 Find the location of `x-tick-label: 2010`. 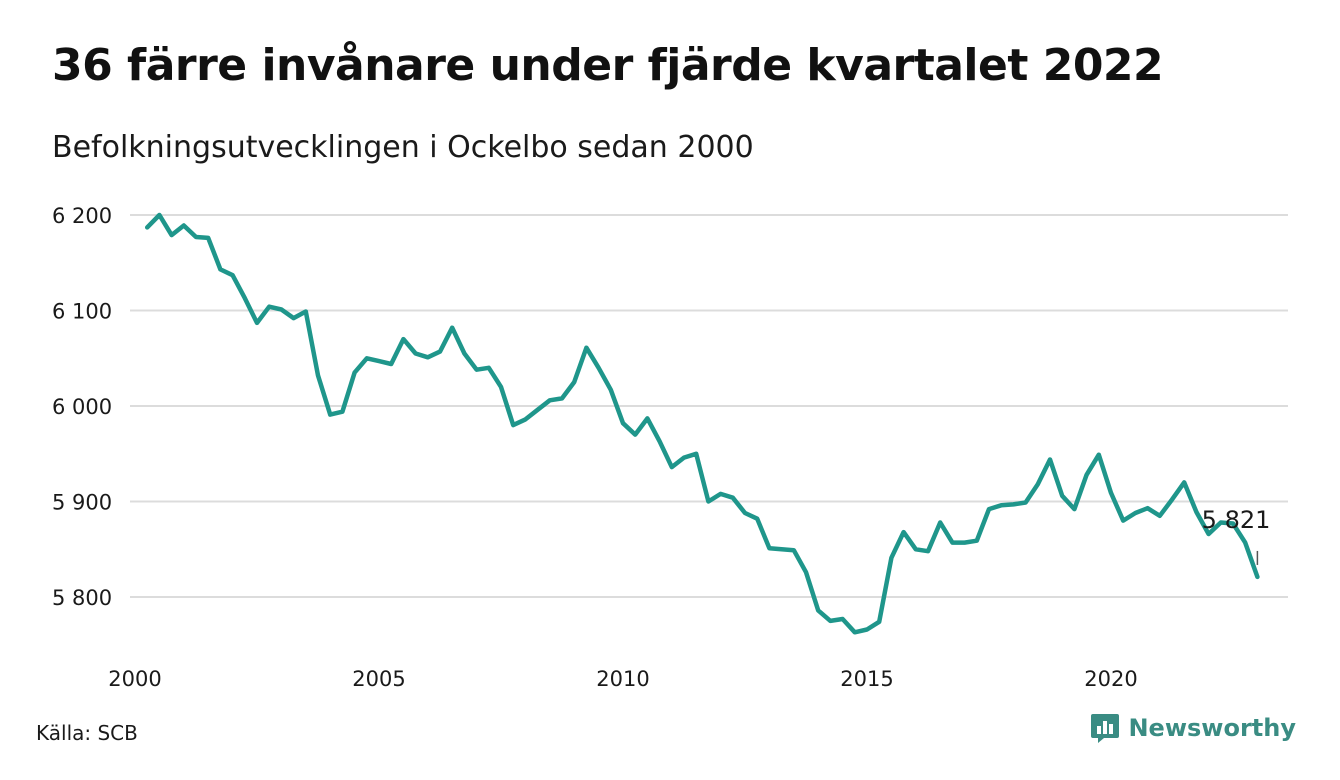

x-tick-label: 2010 is located at coordinates (622, 679).